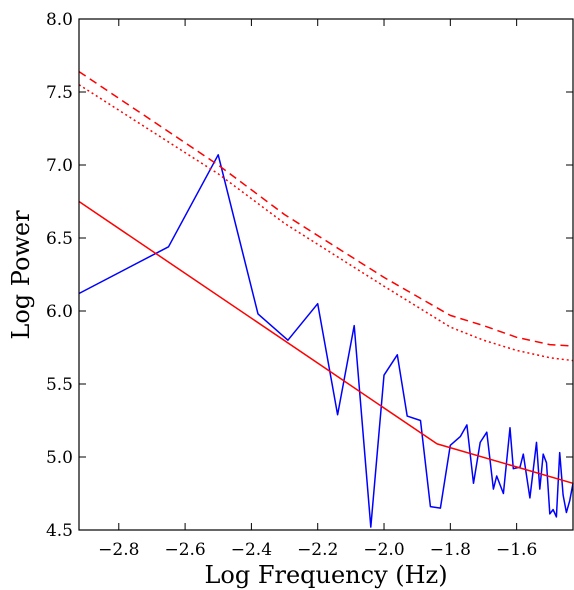 Image resolution: width=574 pixels, height=590 pixels. Describe the element at coordinates (118, 550) in the screenshot. I see `x-tick-label: −2.8` at that location.